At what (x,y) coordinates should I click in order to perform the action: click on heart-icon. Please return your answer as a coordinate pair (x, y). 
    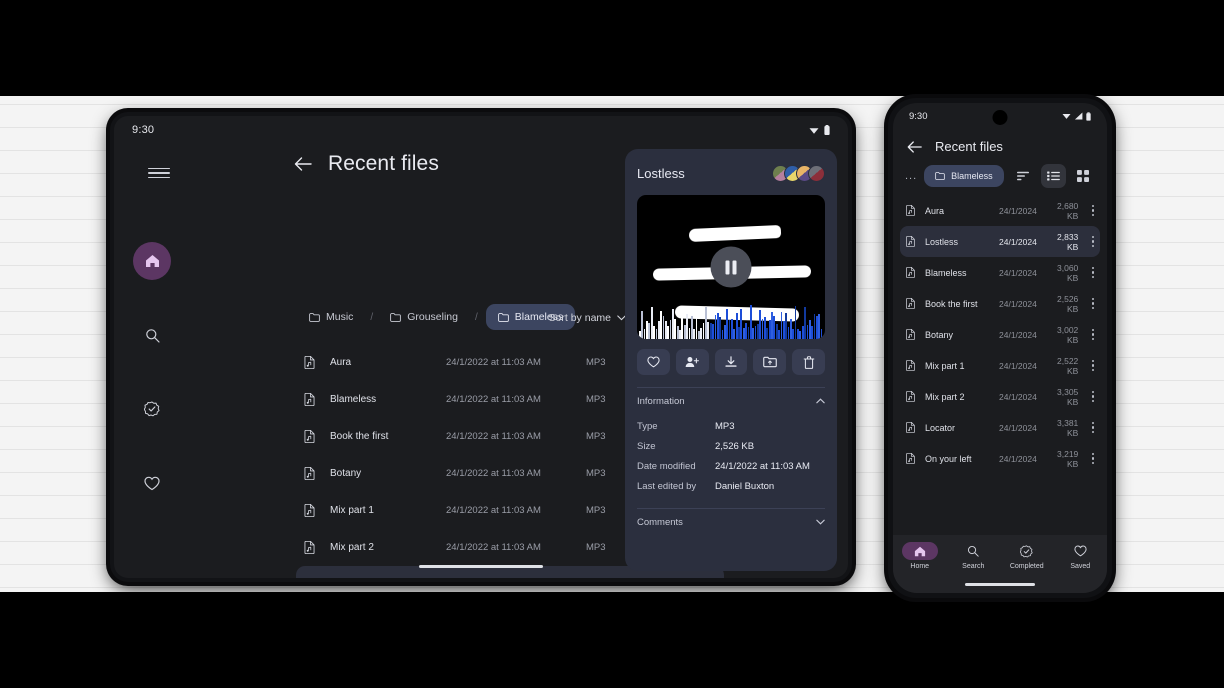
    Looking at the image, I should click on (1080, 551).